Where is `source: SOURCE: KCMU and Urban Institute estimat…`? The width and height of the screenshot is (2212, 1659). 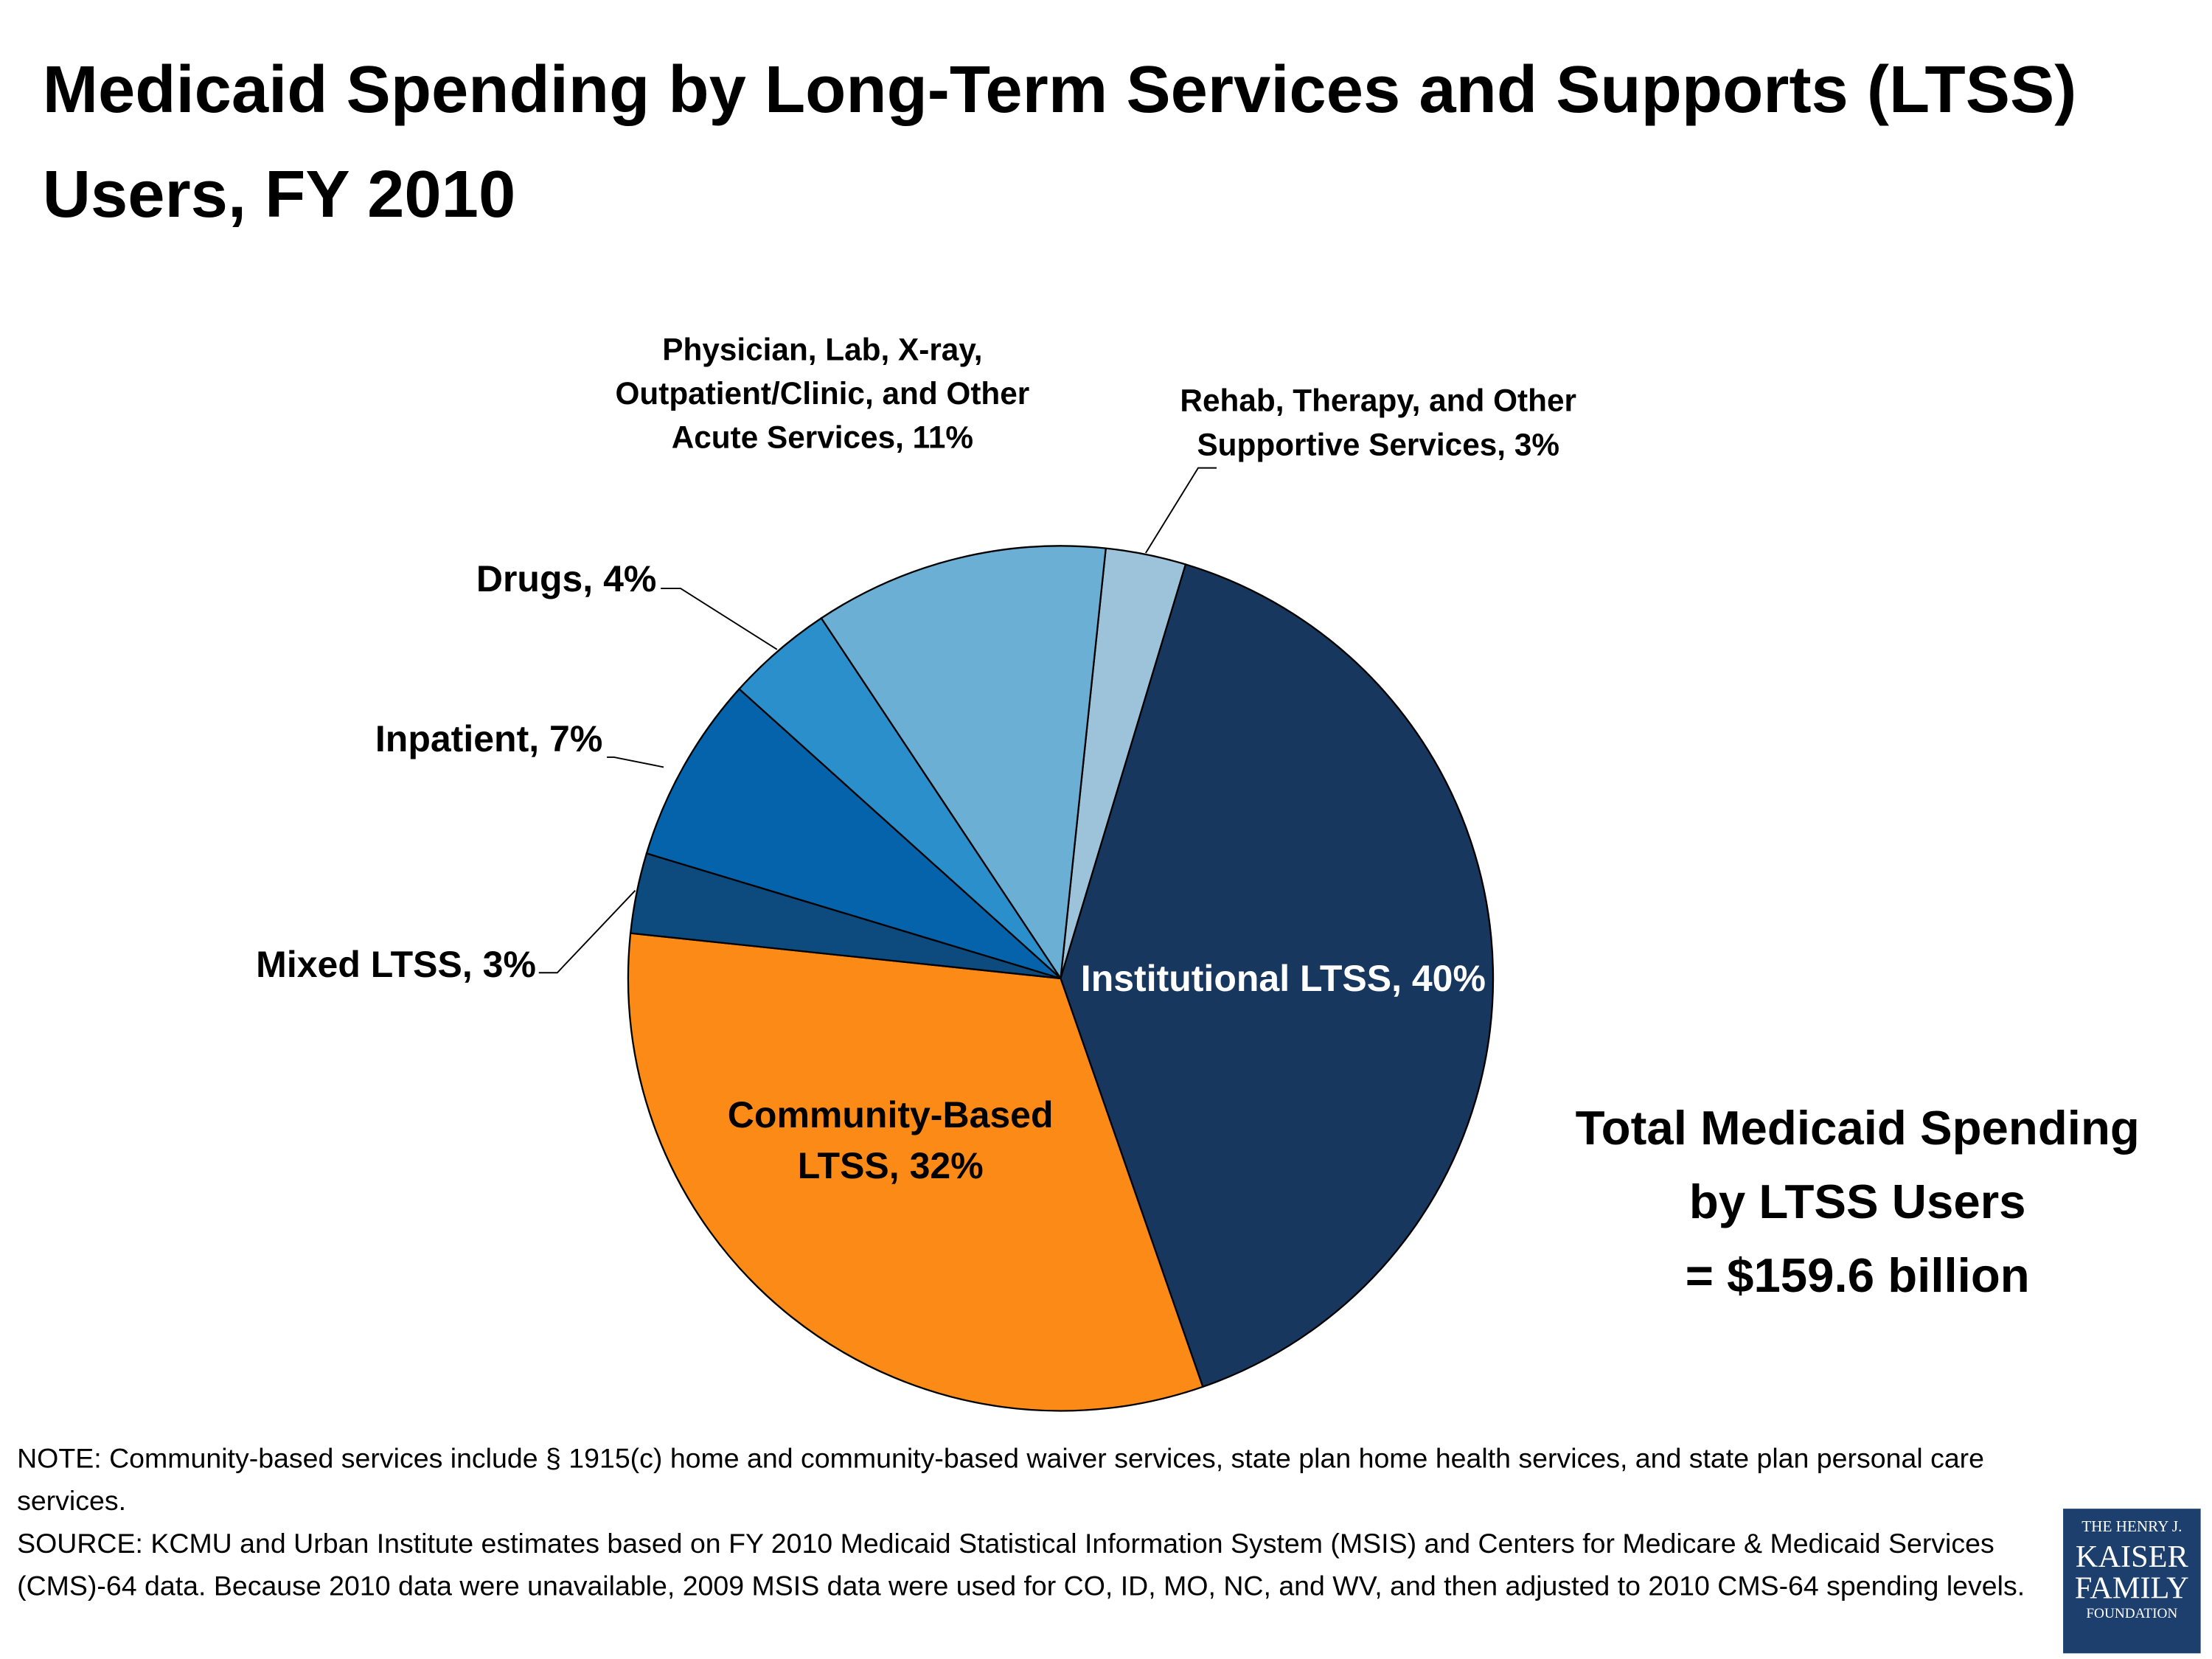
source: SOURCE: KCMU and Urban Institute estimat… is located at coordinates (1021, 1565).